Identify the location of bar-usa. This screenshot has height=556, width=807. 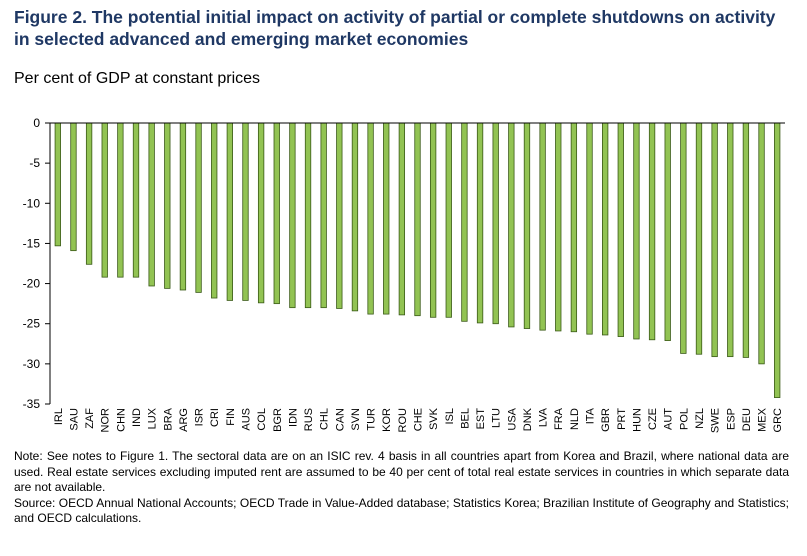
(511, 225).